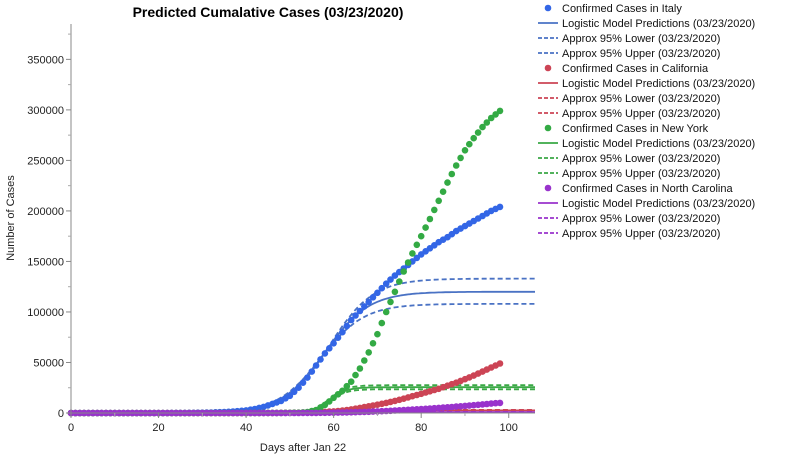 Image resolution: width=809 pixels, height=462 pixels. What do you see at coordinates (45, 313) in the screenshot?
I see `y-tick-label: 100000` at bounding box center [45, 313].